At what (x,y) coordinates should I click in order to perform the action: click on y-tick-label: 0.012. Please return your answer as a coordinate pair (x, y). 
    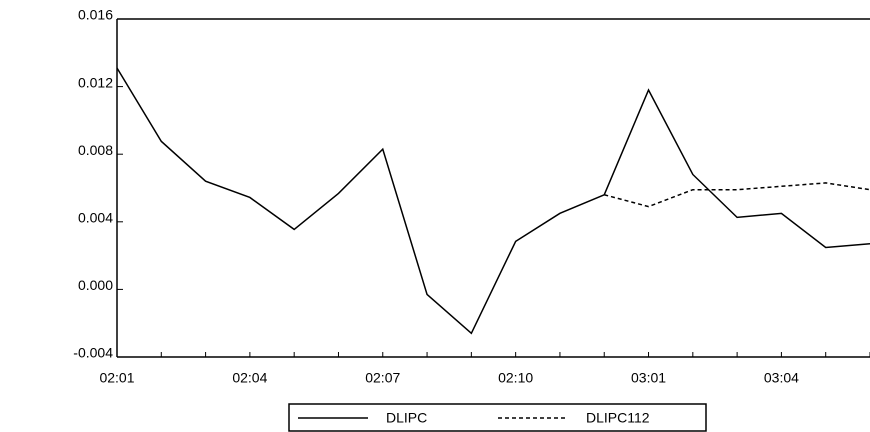
    Looking at the image, I should click on (95, 82).